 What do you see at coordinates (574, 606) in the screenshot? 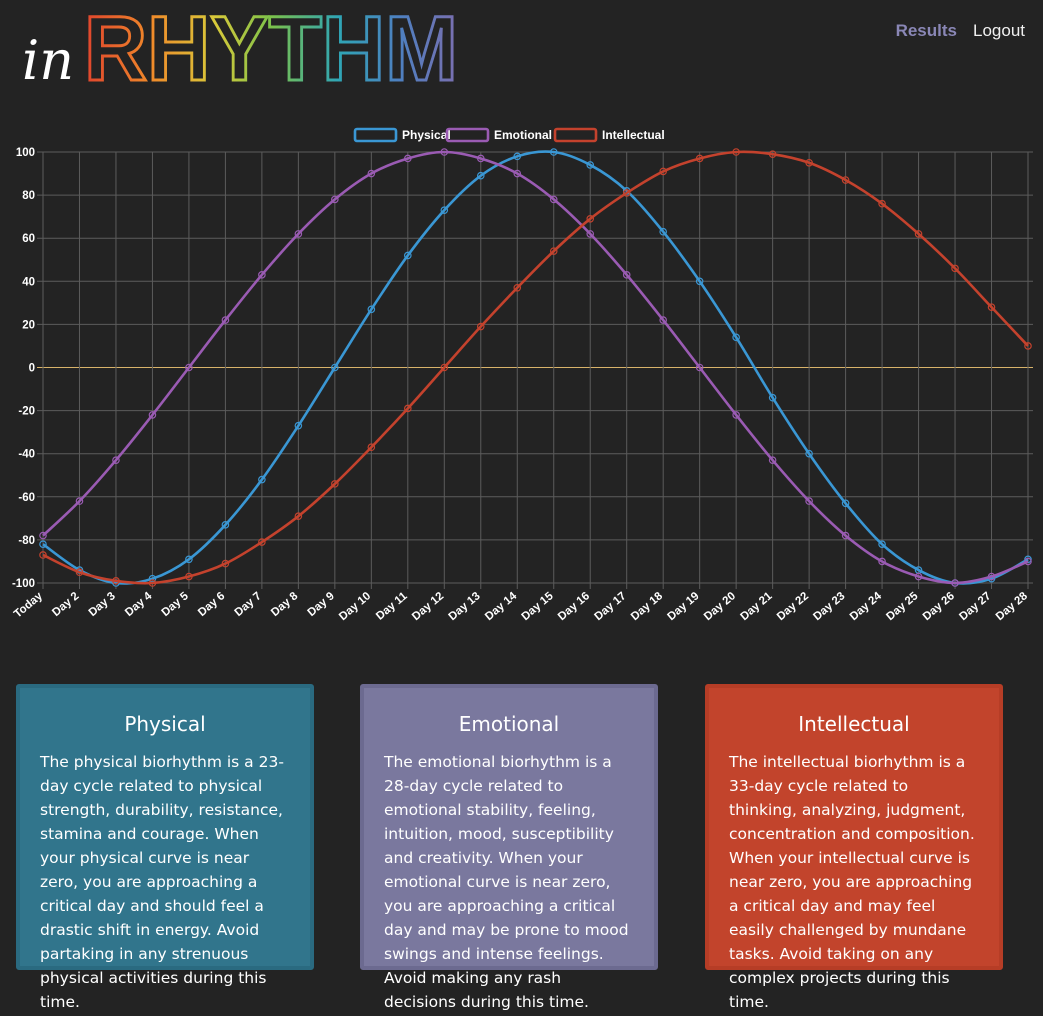
I see `x-tick-label: Day 16` at bounding box center [574, 606].